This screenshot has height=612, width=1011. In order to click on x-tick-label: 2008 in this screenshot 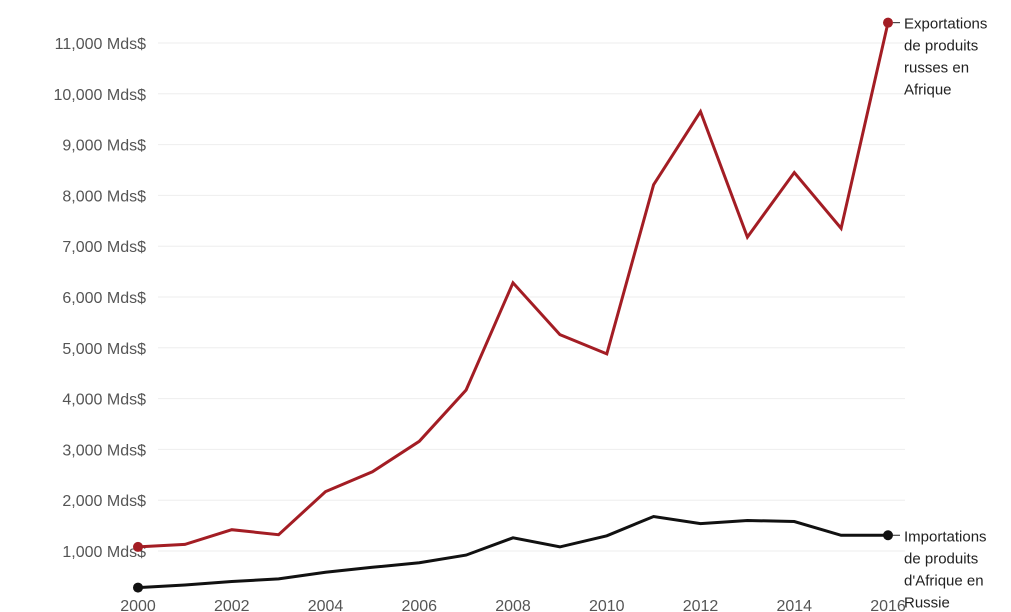, I will do `click(513, 605)`.